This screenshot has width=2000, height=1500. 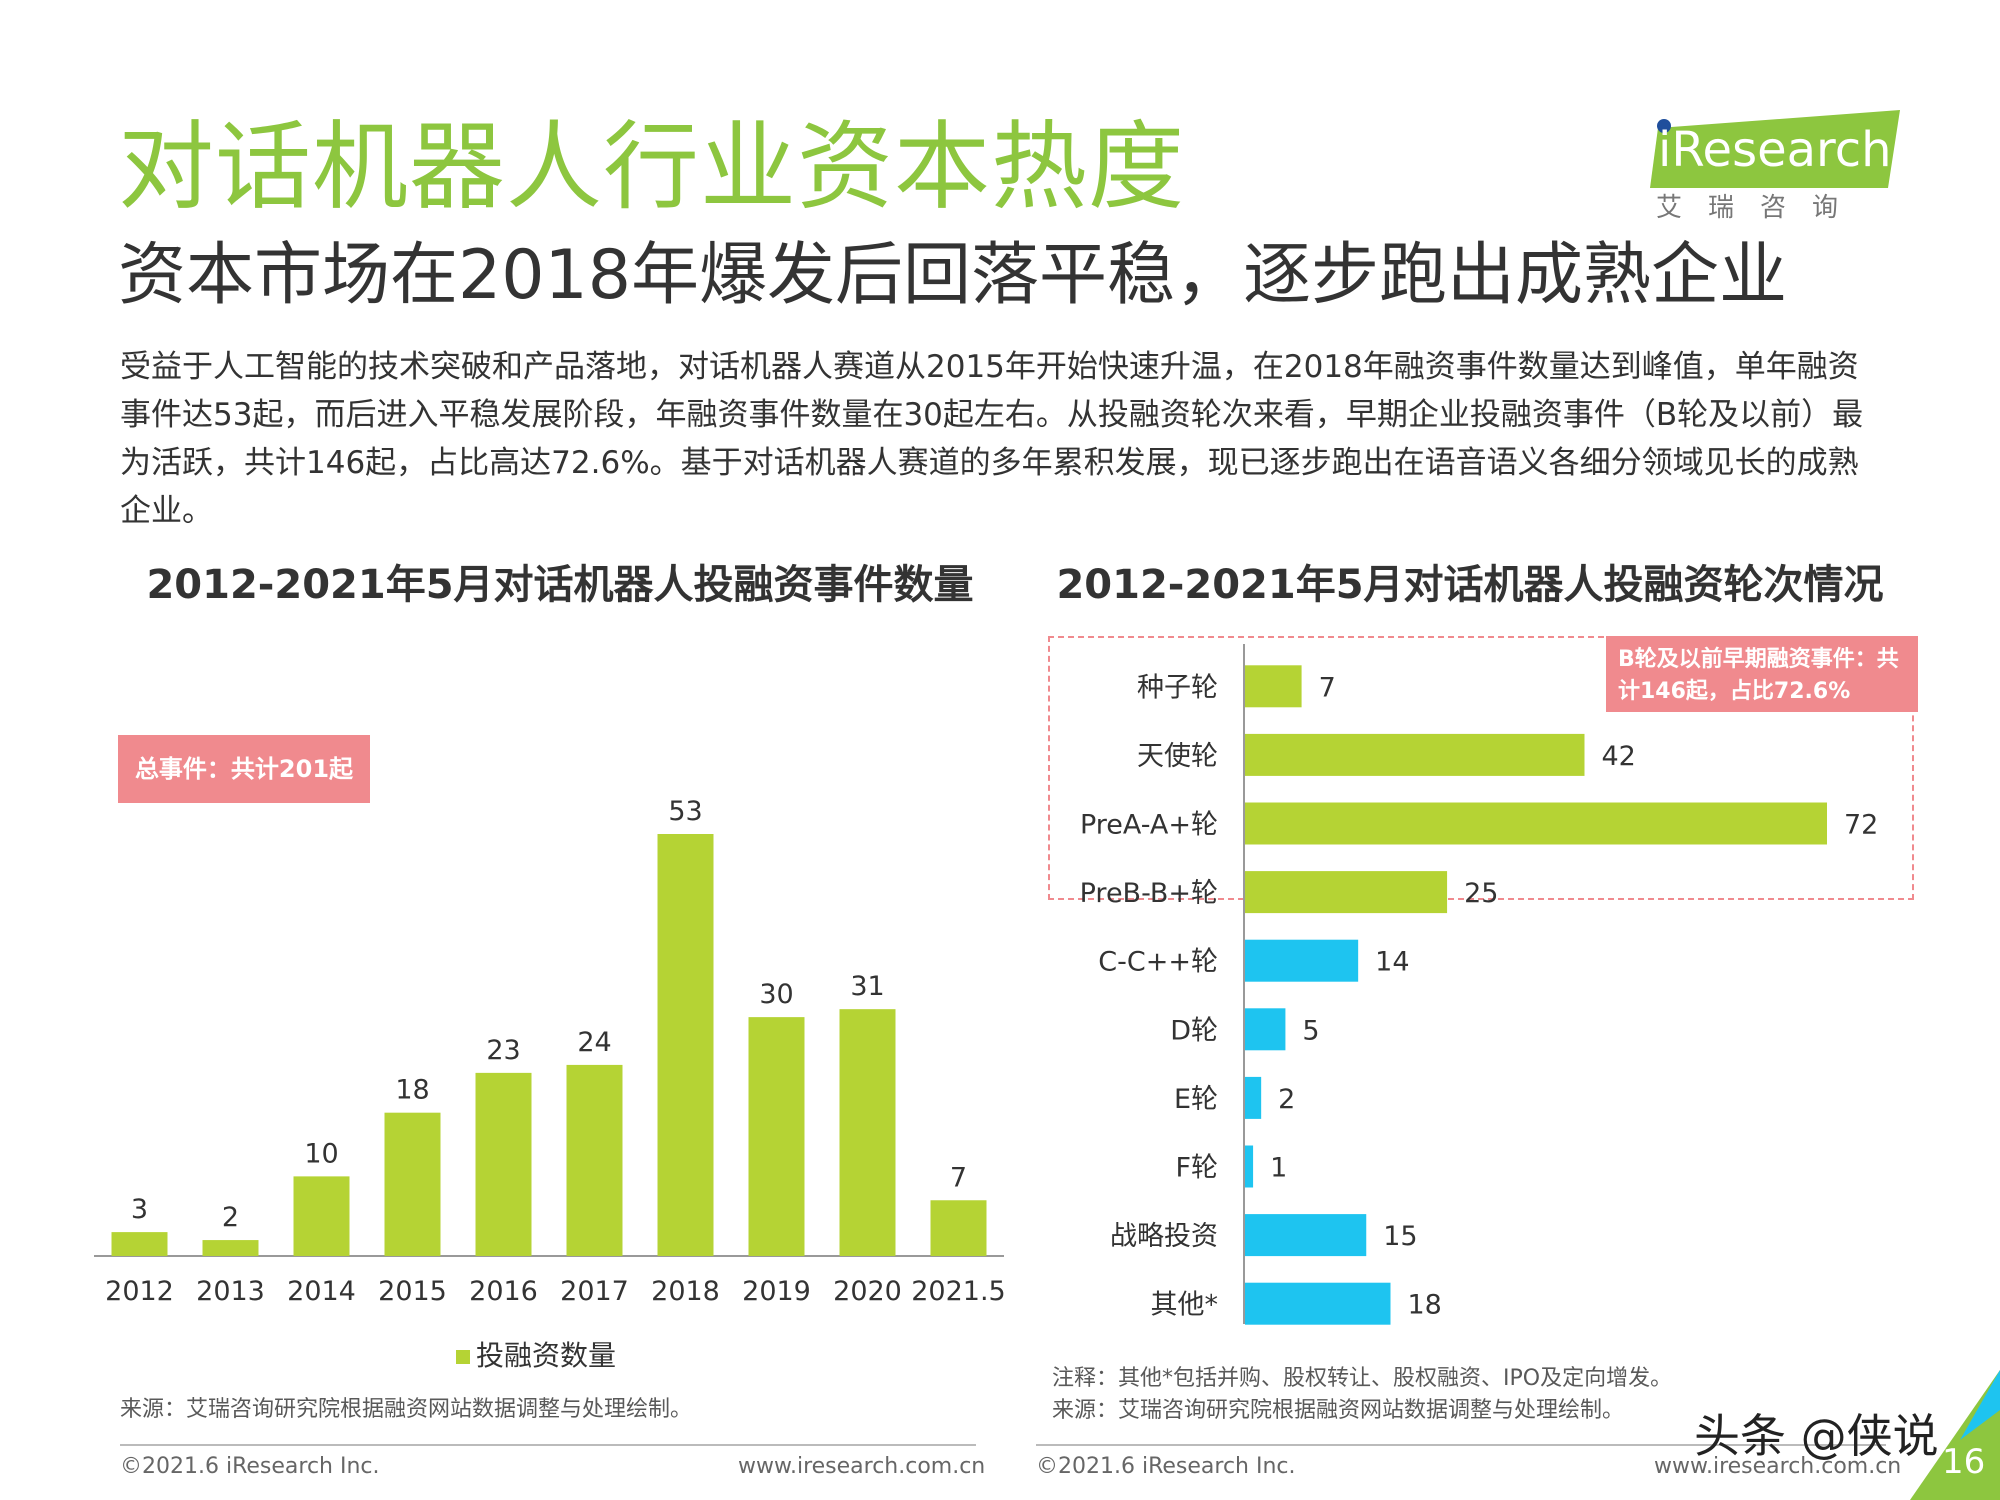 What do you see at coordinates (1286, 1099) in the screenshot?
I see `data-label-E轮: 2` at bounding box center [1286, 1099].